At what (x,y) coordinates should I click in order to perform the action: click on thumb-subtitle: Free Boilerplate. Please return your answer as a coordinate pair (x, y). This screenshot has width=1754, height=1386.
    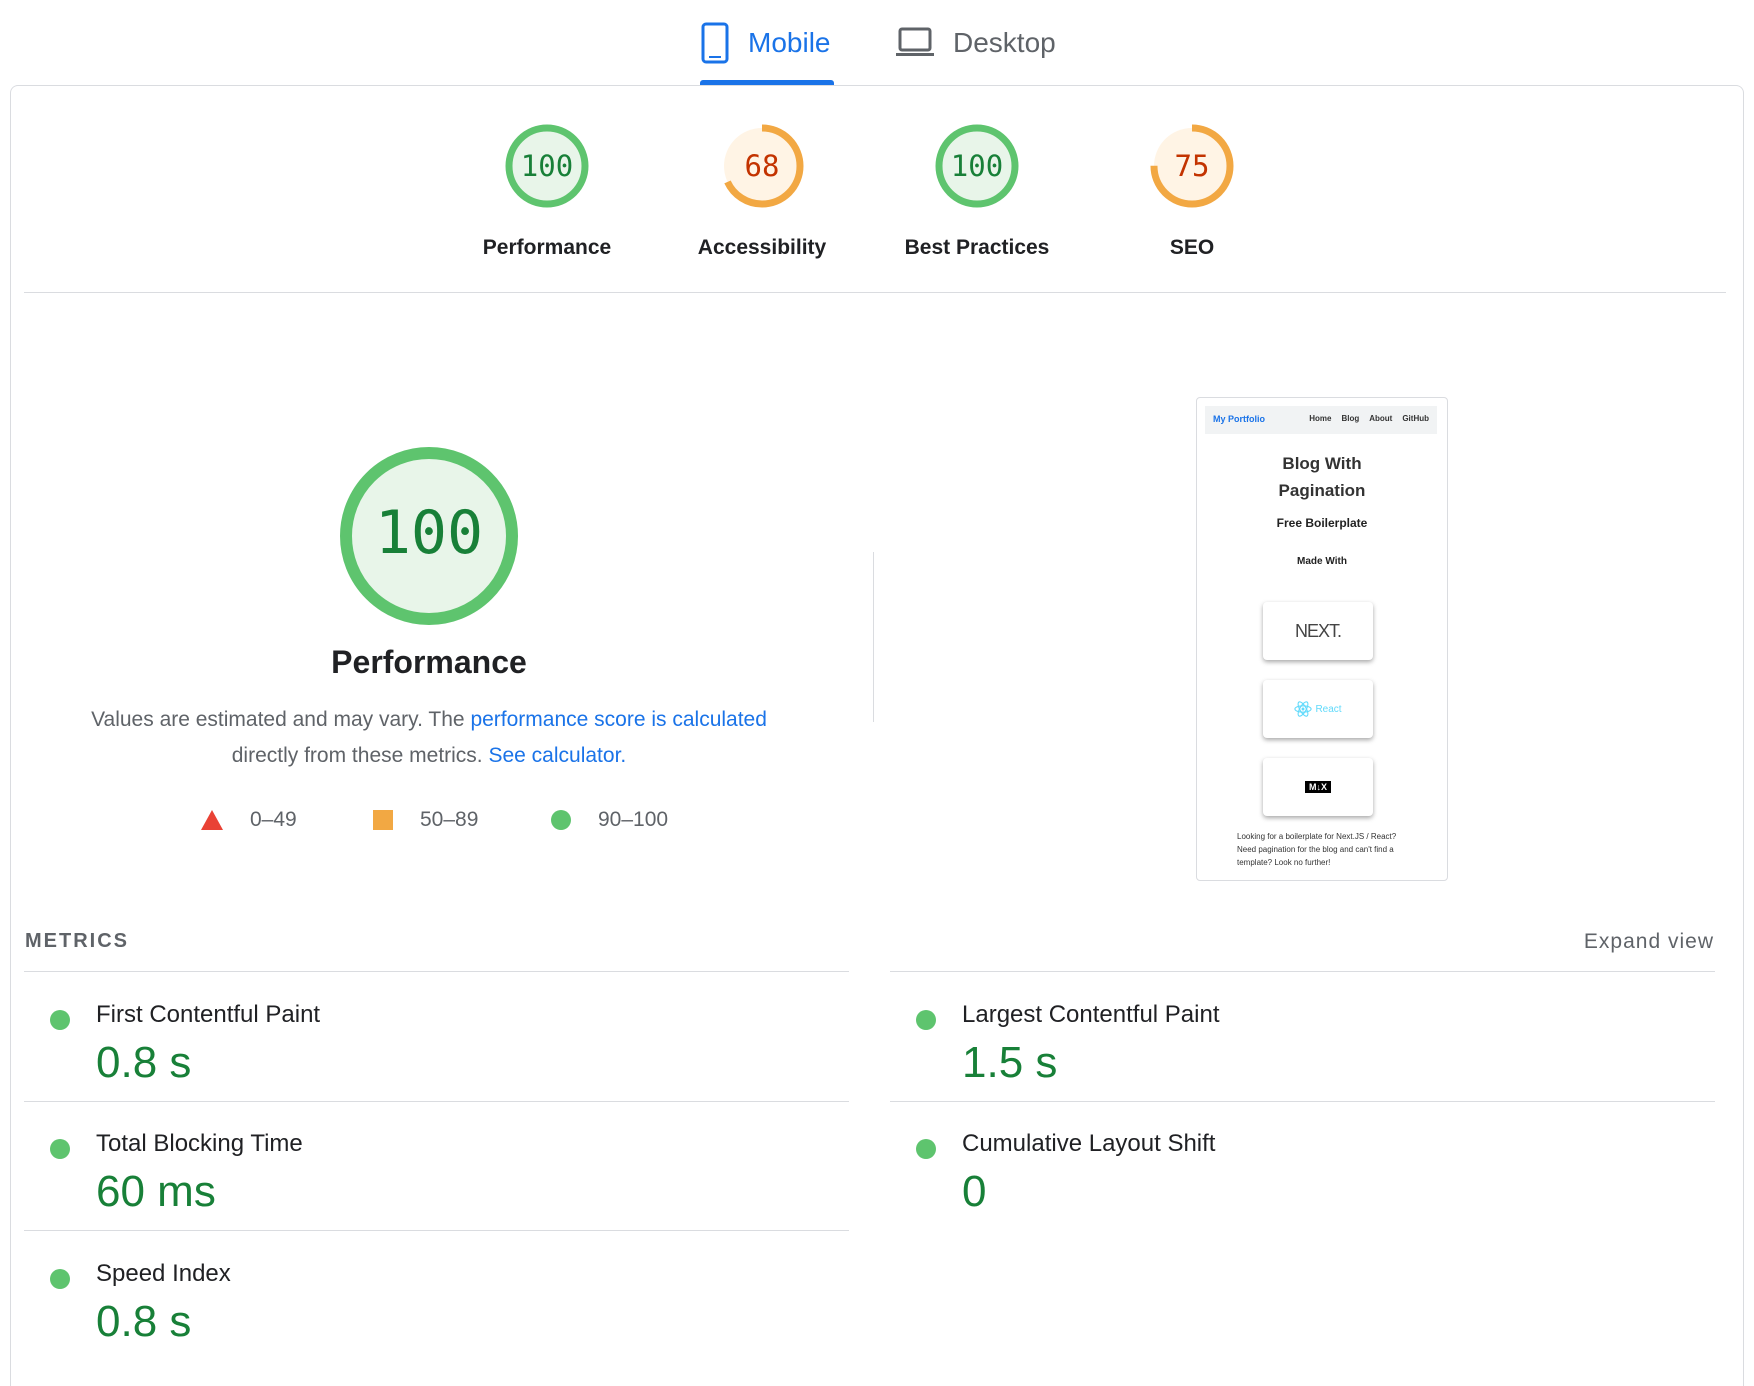
    Looking at the image, I should click on (1322, 523).